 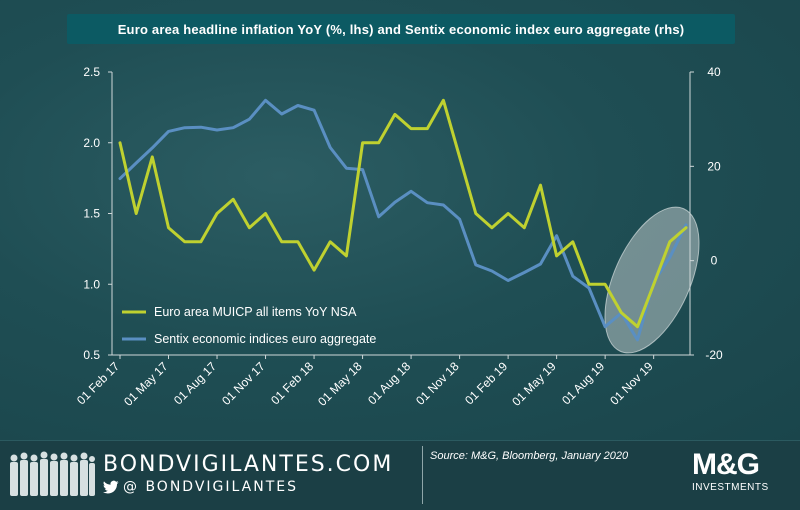 I want to click on left-tick-label: 0.5, so click(x=91, y=355).